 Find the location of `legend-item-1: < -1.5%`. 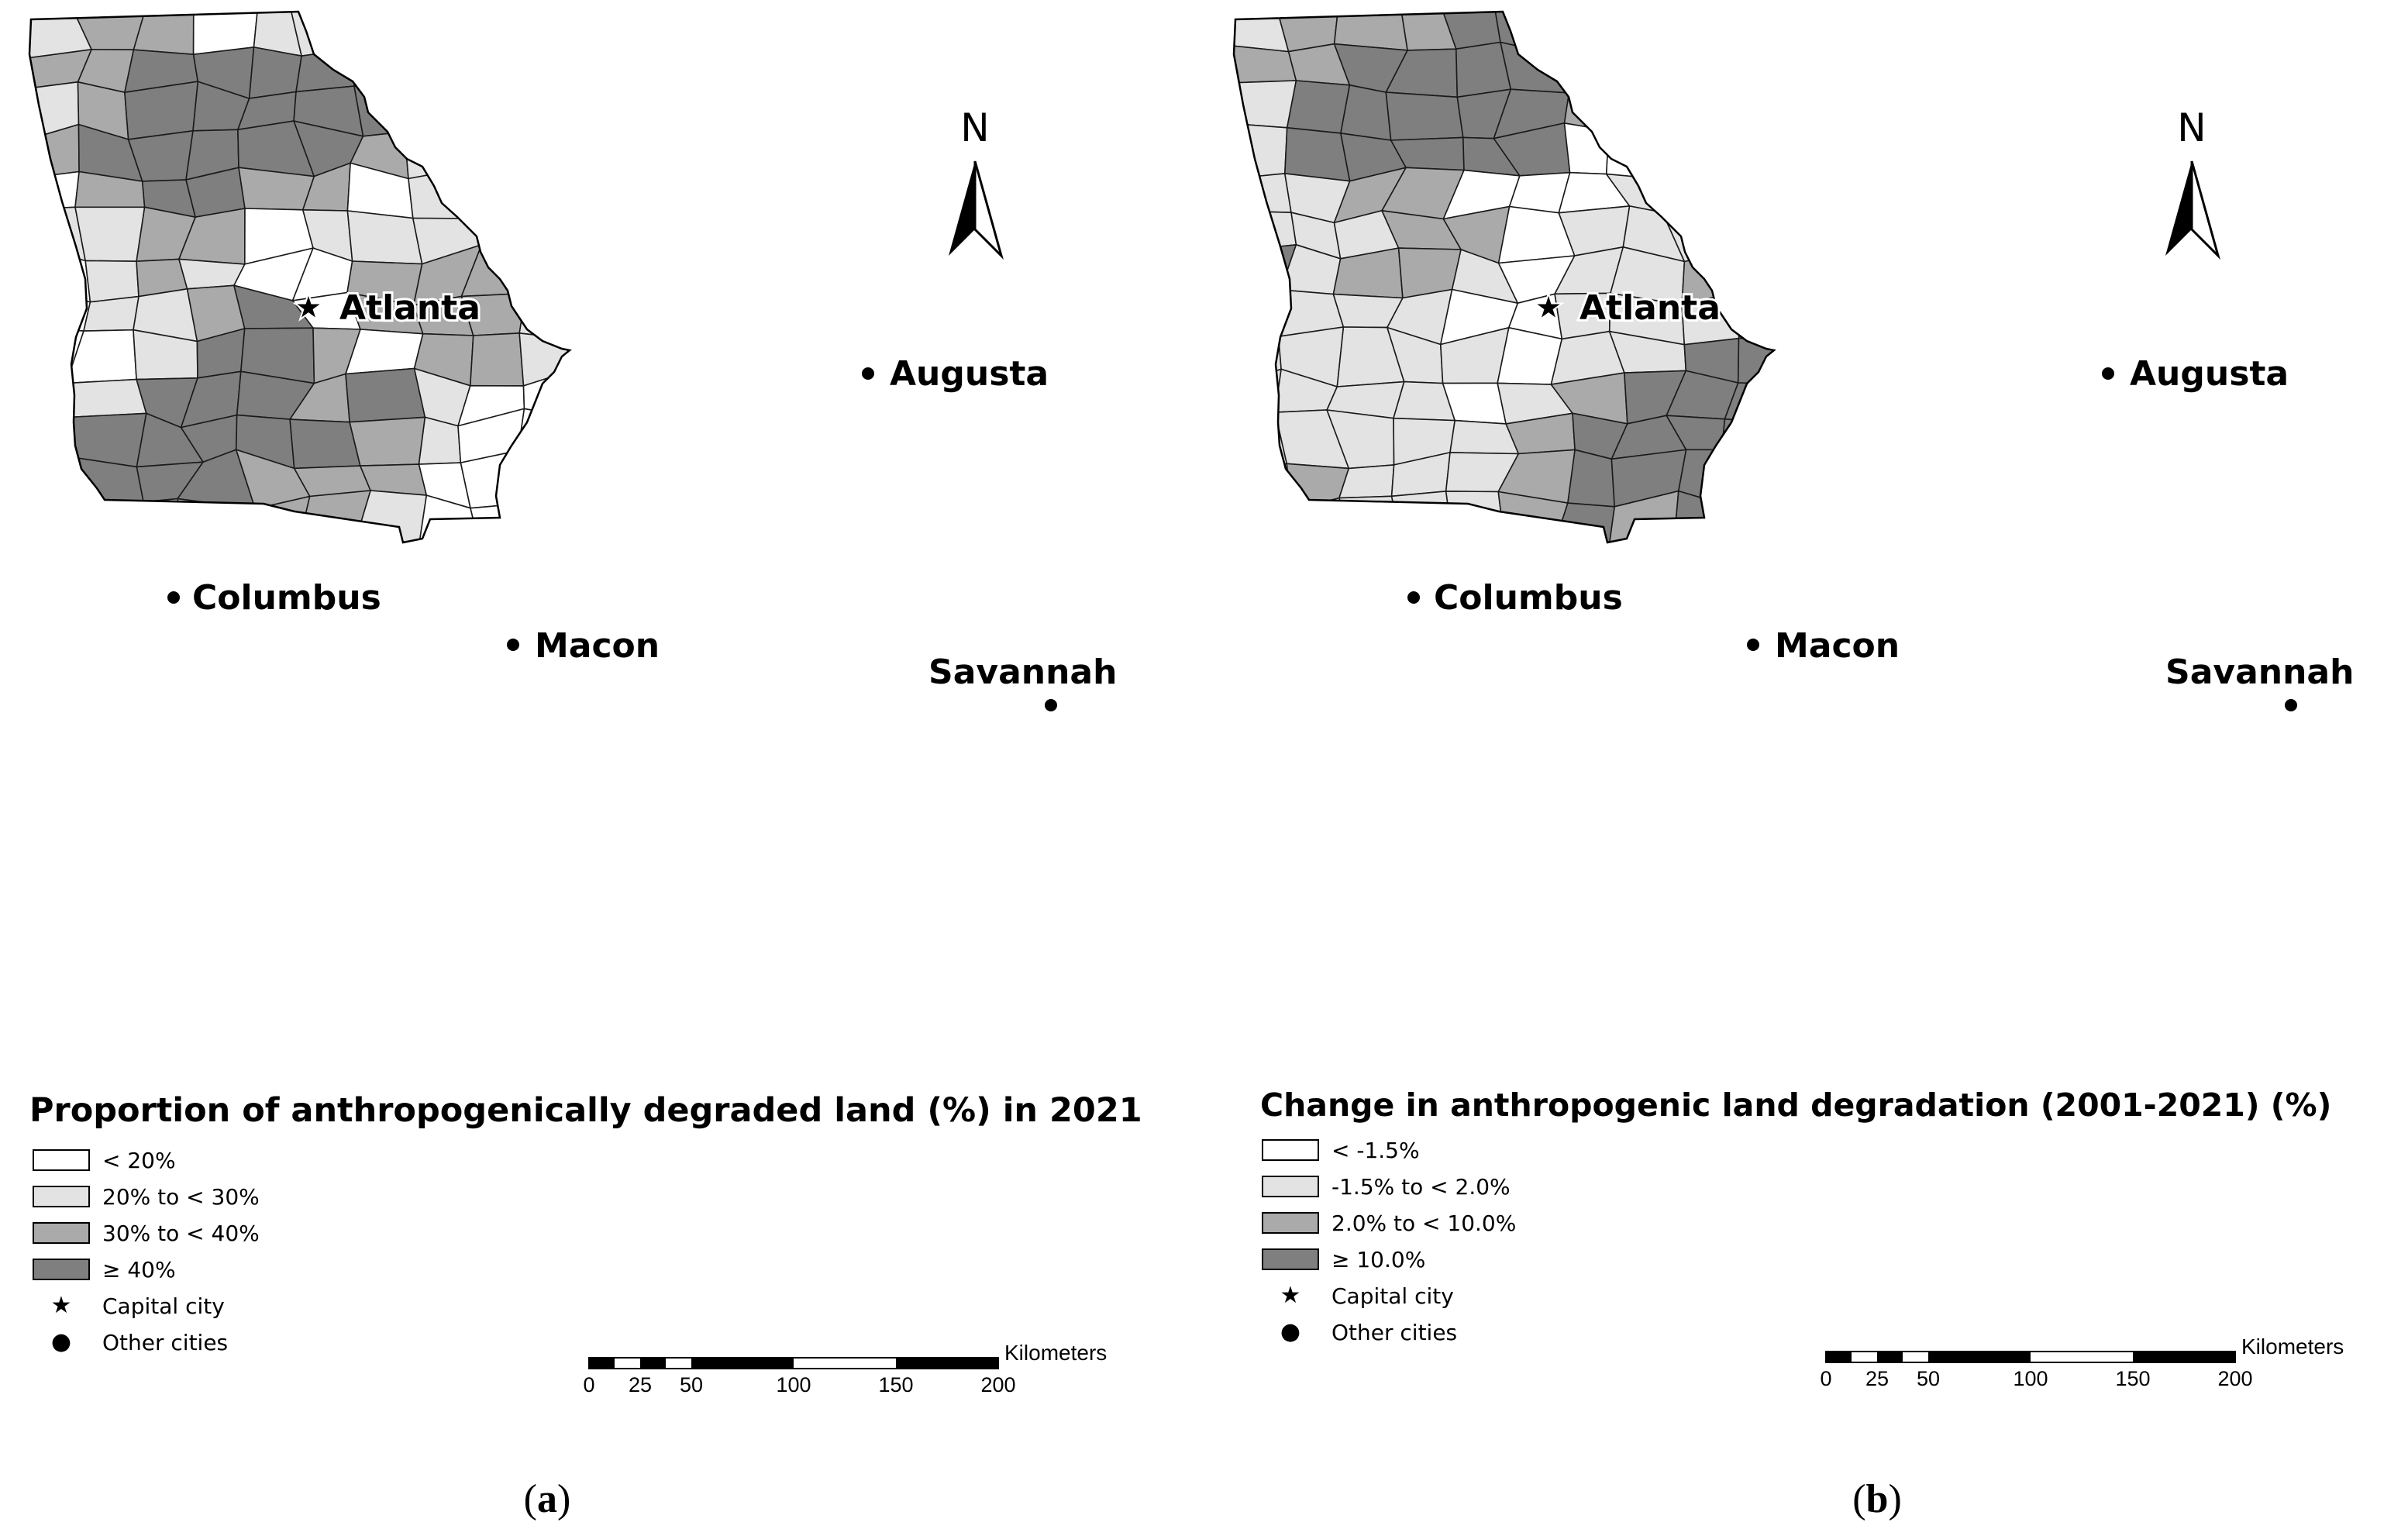

legend-item-1: < -1.5% is located at coordinates (1341, 1150).